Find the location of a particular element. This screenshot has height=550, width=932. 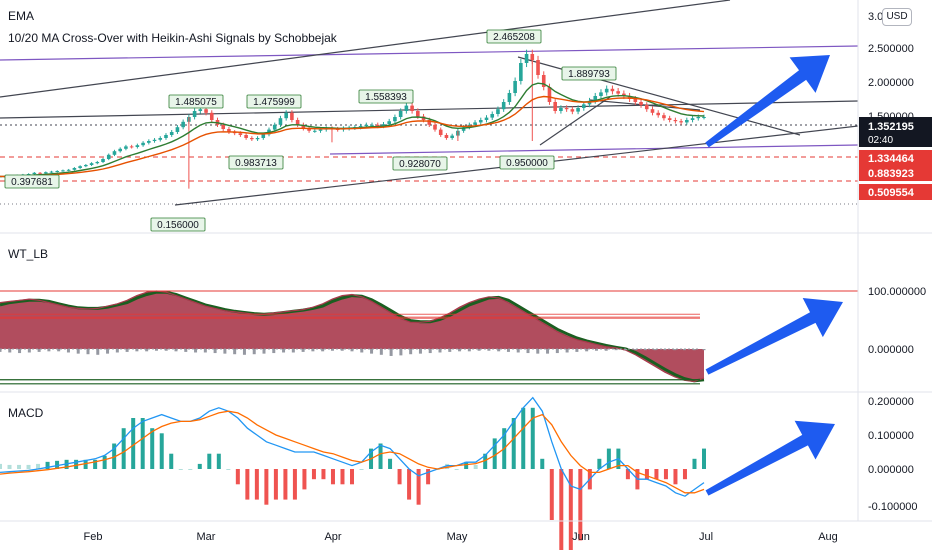

wt-lb-title: WT_LB is located at coordinates (28, 254).